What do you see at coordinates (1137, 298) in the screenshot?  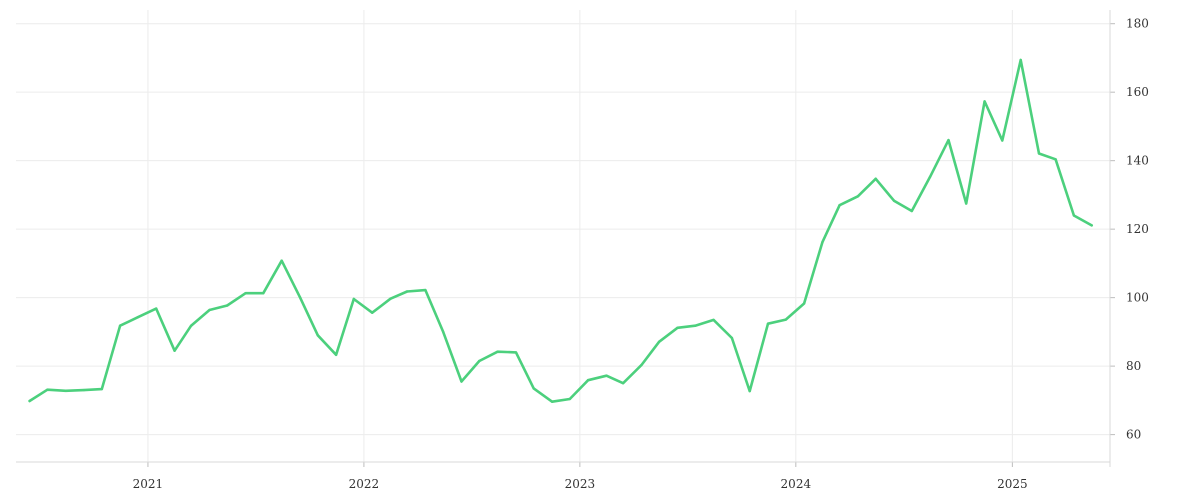 I see `y-tick-label: 100` at bounding box center [1137, 298].